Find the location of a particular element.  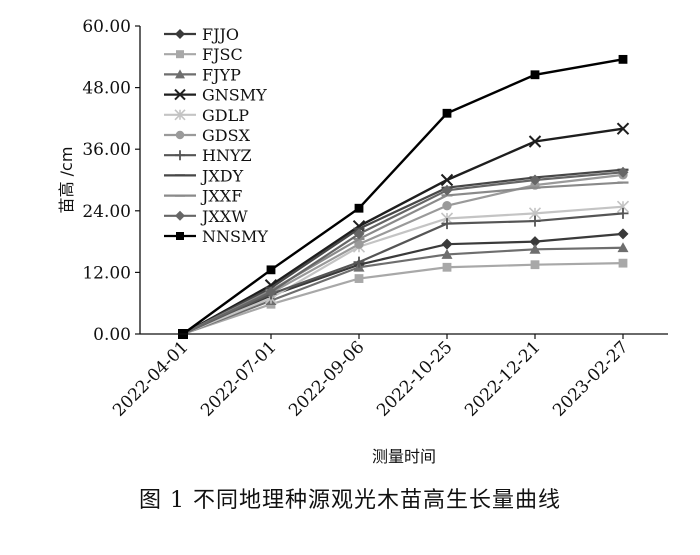

legend-label: GNSMY is located at coordinates (234, 95).